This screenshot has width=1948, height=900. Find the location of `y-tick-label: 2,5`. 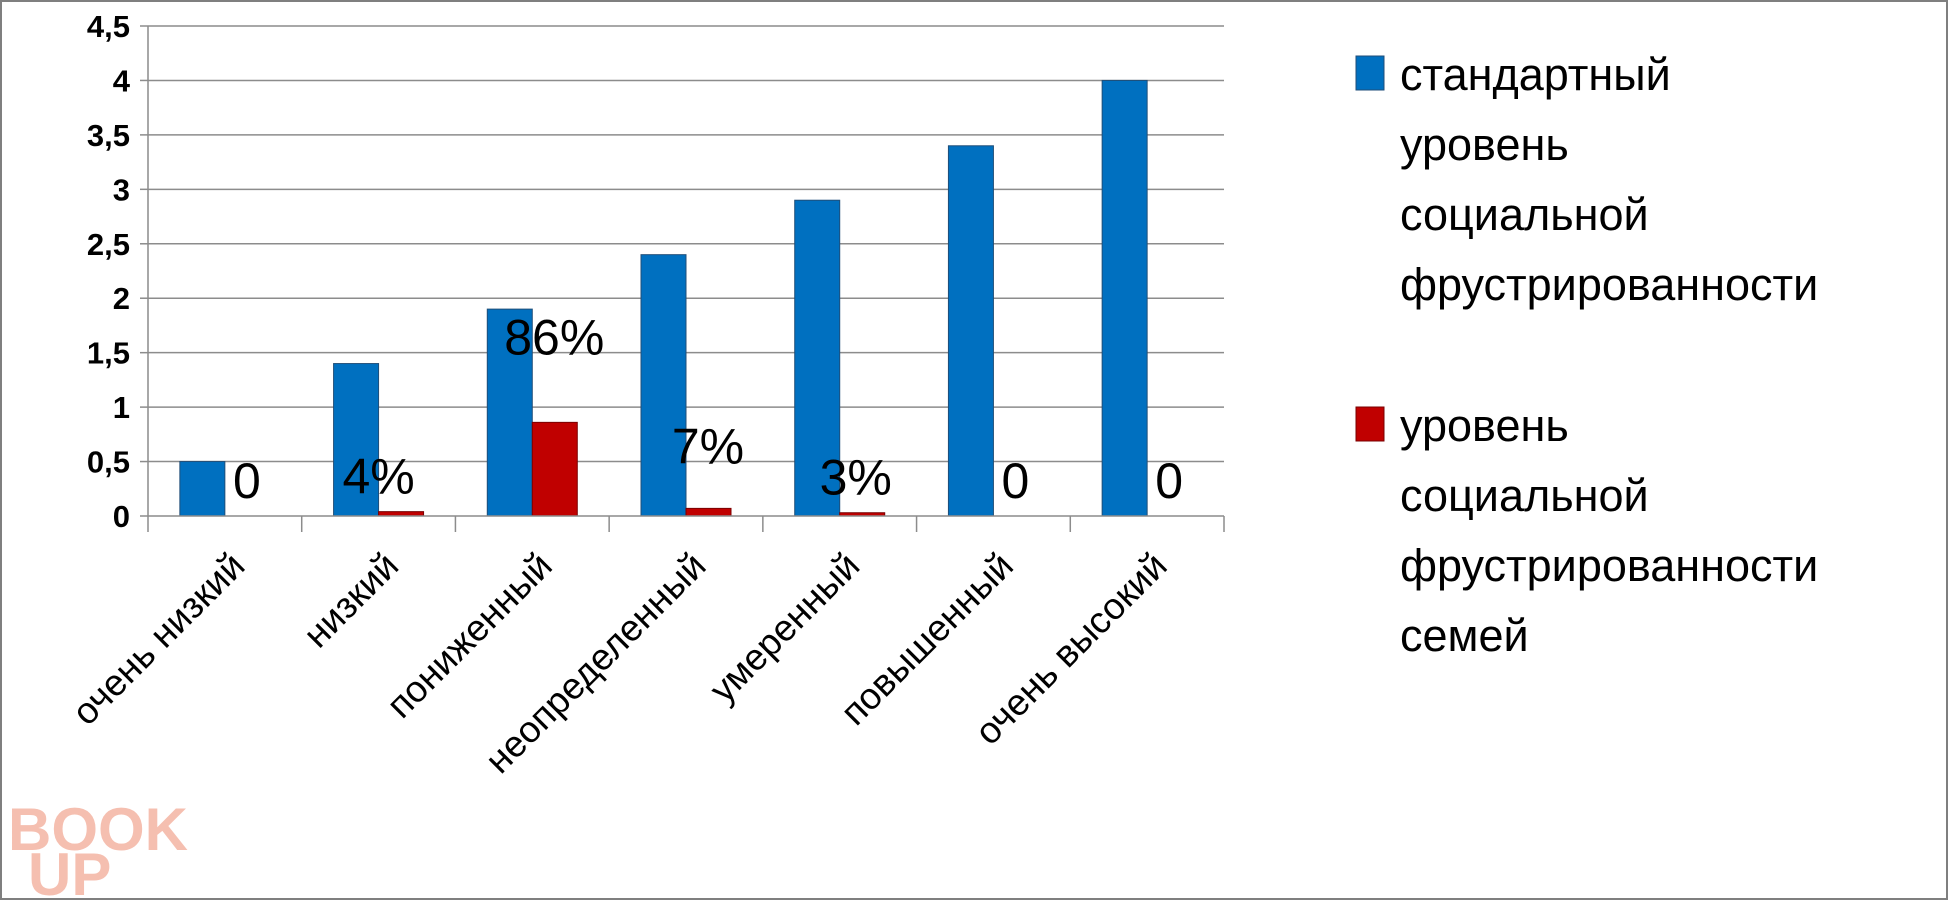

y-tick-label: 2,5 is located at coordinates (108, 244).